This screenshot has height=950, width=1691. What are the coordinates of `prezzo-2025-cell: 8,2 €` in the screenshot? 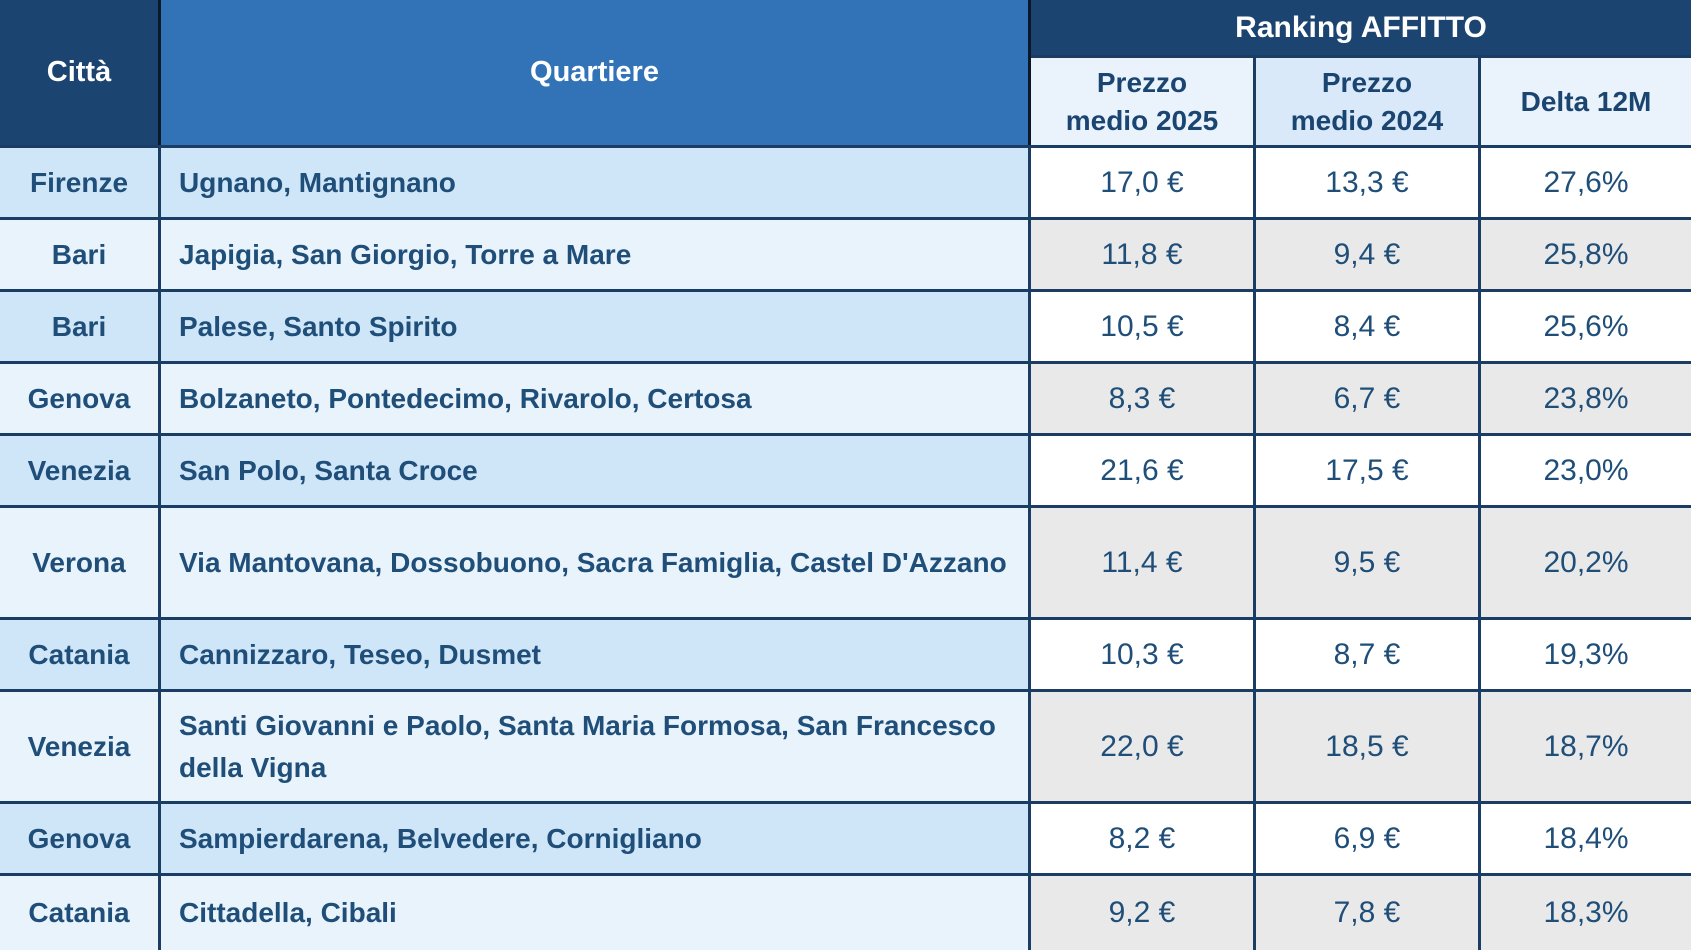 It's located at (1142, 838).